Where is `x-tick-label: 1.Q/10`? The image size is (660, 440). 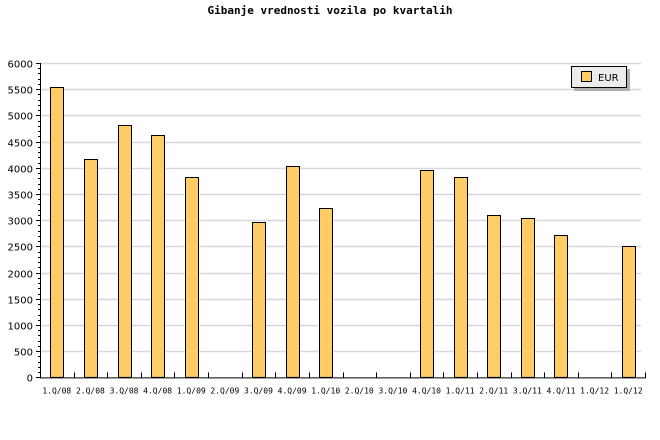 x-tick-label: 1.Q/10 is located at coordinates (325, 390).